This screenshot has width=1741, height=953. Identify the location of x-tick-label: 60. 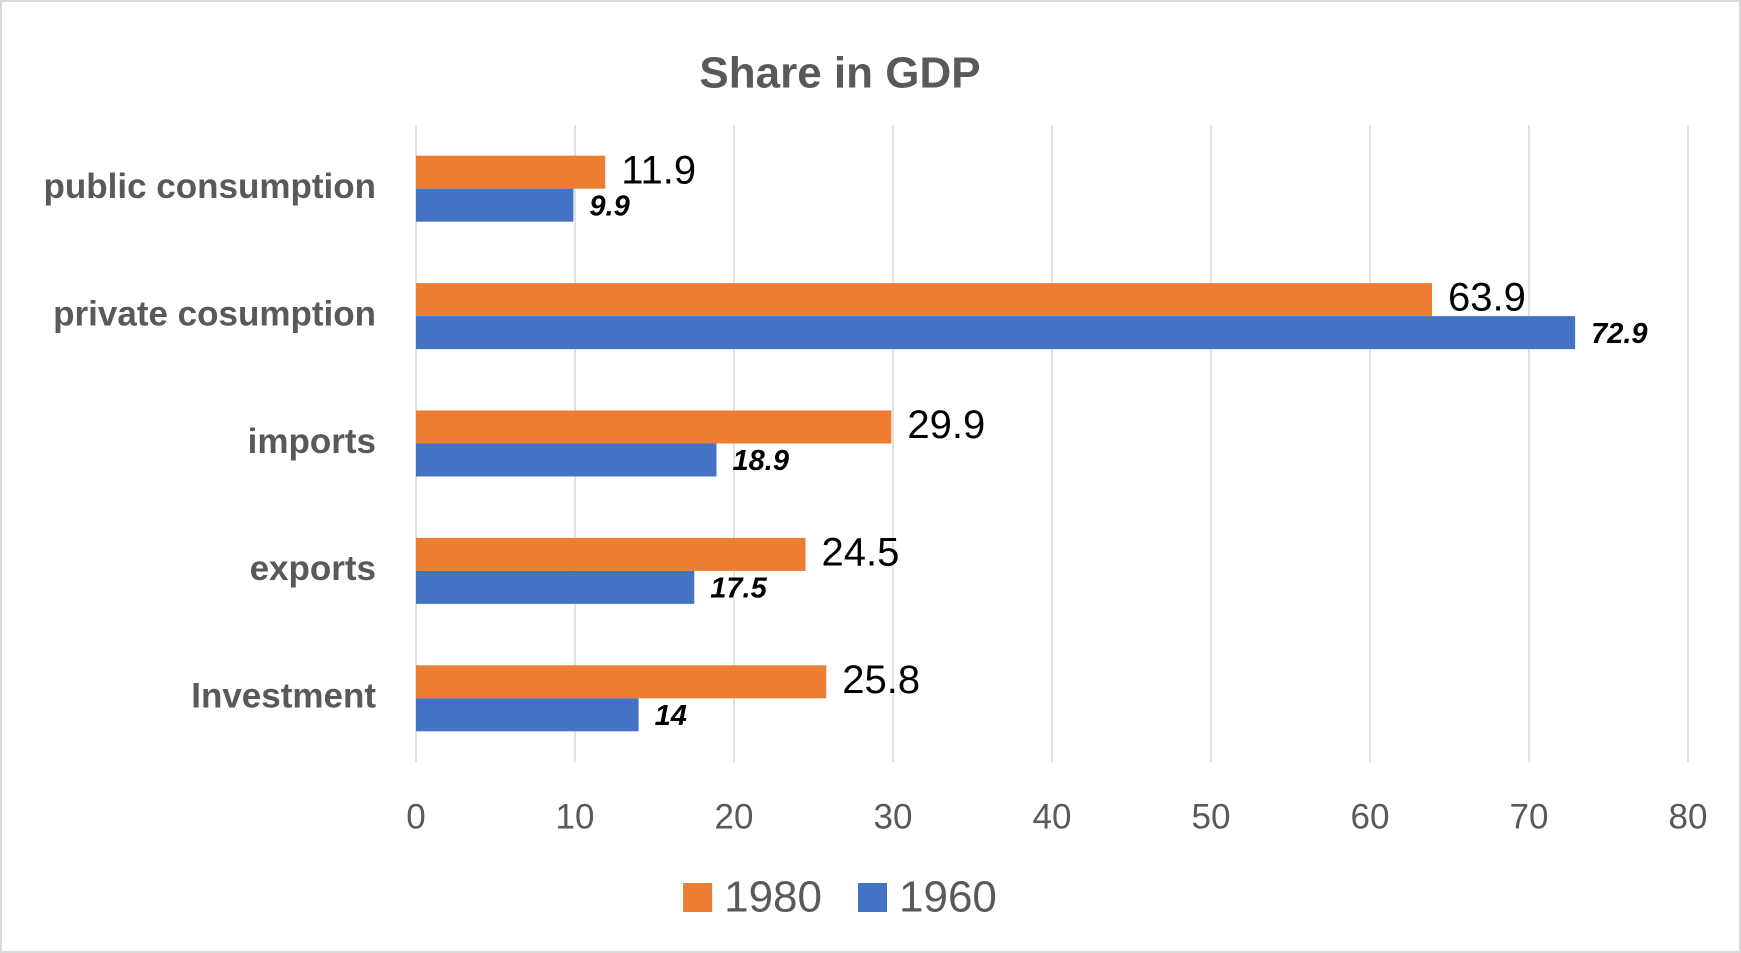
(1370, 816).